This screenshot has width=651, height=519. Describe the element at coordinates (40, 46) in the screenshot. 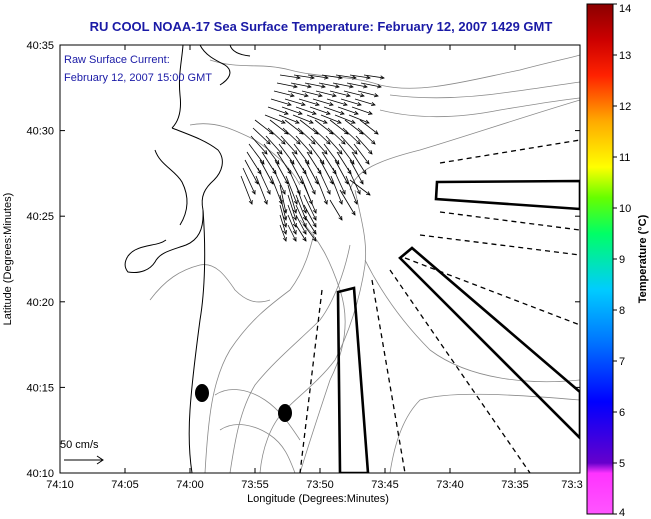

I see `y-tick-label: 40:35` at that location.